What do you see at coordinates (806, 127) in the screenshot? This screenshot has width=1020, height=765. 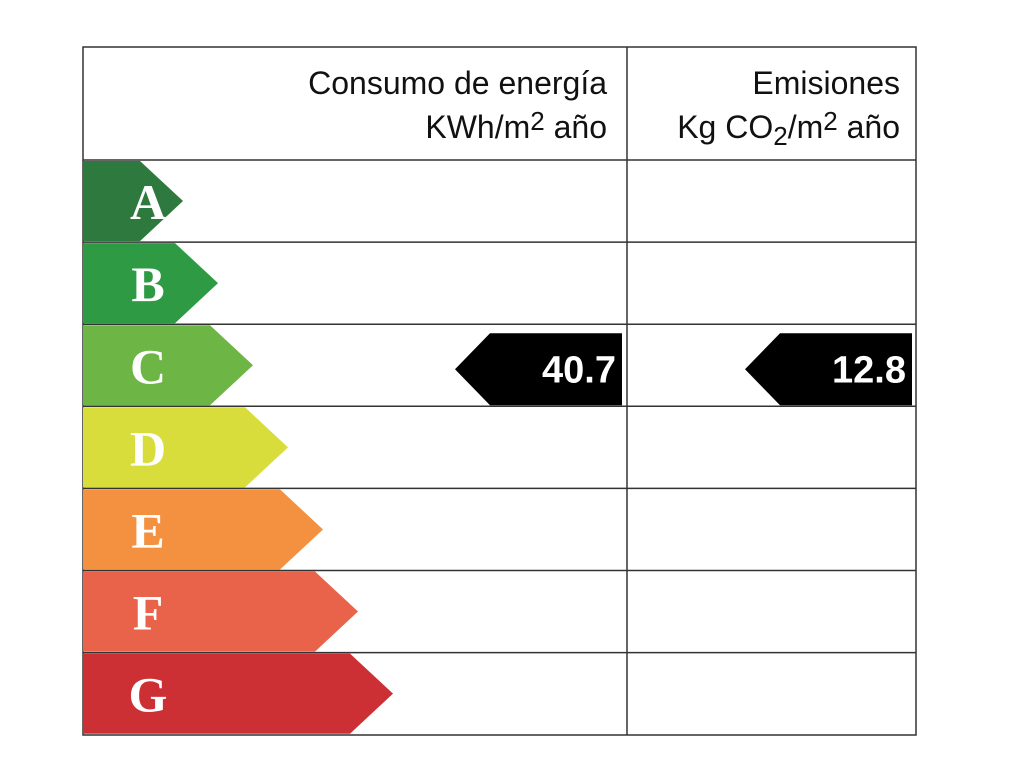 I see `unit-text: /m` at bounding box center [806, 127].